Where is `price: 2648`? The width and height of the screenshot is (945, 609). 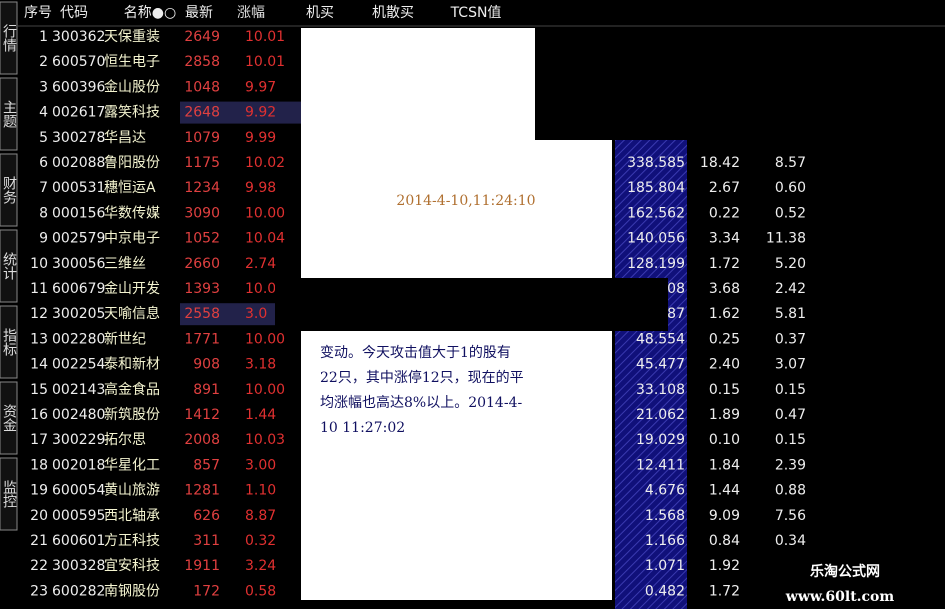 price: 2648 is located at coordinates (202, 113).